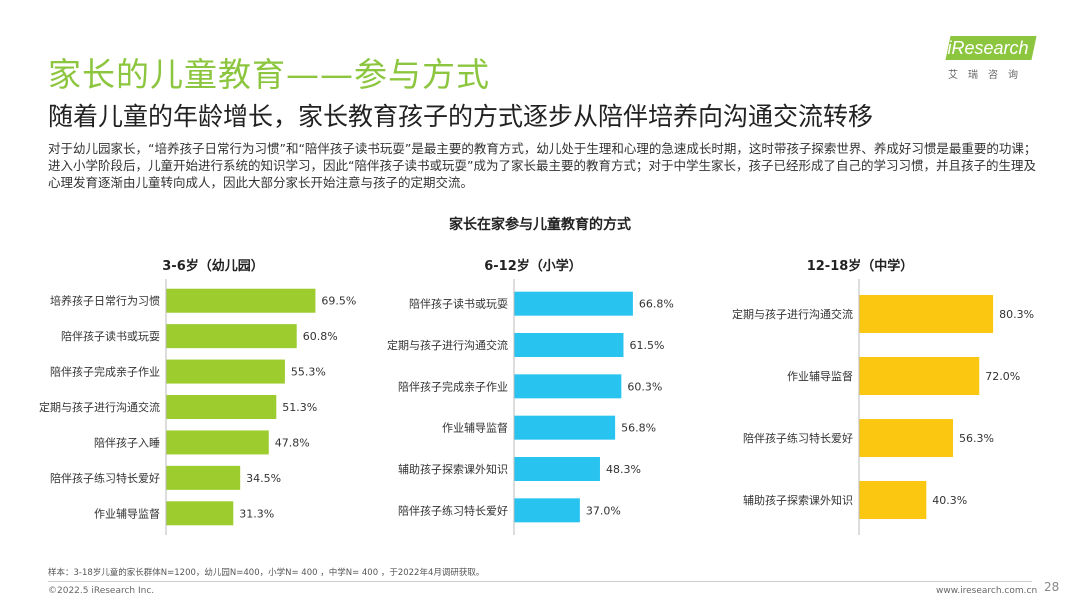 The width and height of the screenshot is (1080, 607). Describe the element at coordinates (656, 304) in the screenshot. I see `data-label: 66.8%` at that location.